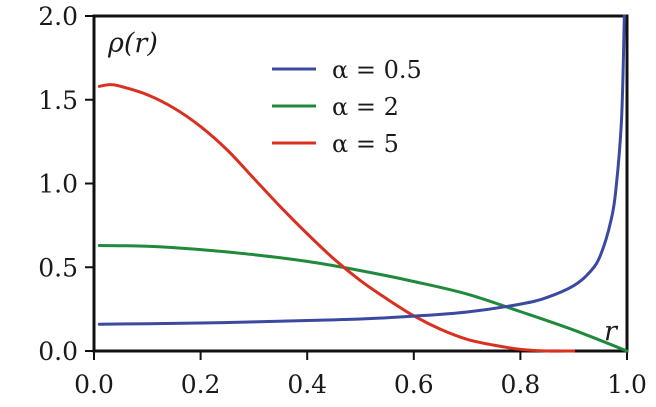 This screenshot has height=407, width=656. Describe the element at coordinates (307, 384) in the screenshot. I see `x-tick-label: 0.4` at that location.